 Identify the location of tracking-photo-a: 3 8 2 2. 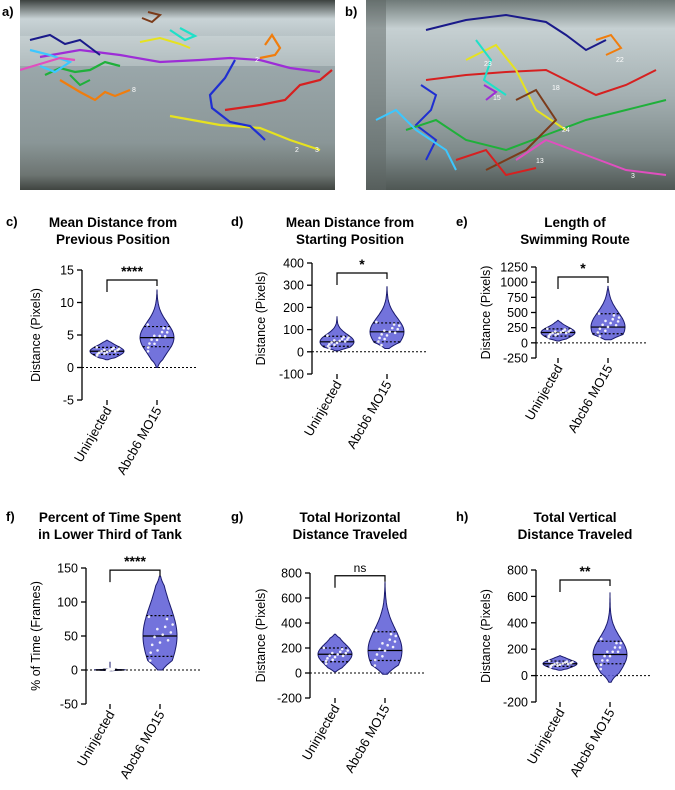
(177, 95).